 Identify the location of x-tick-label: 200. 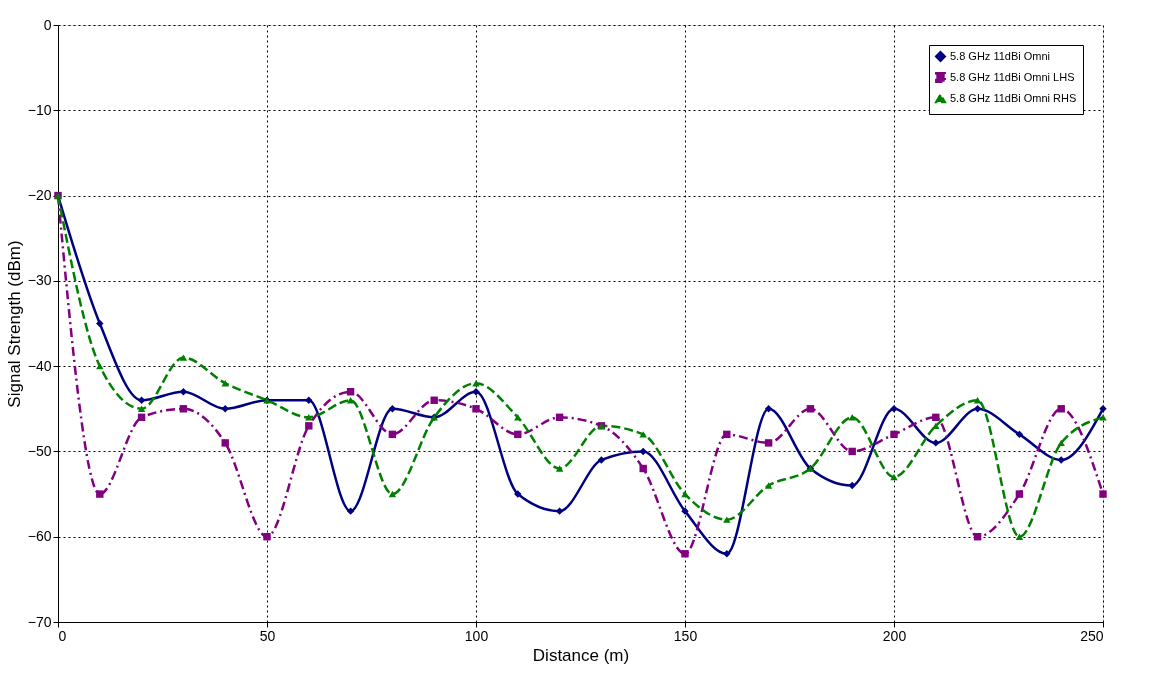
(894, 635).